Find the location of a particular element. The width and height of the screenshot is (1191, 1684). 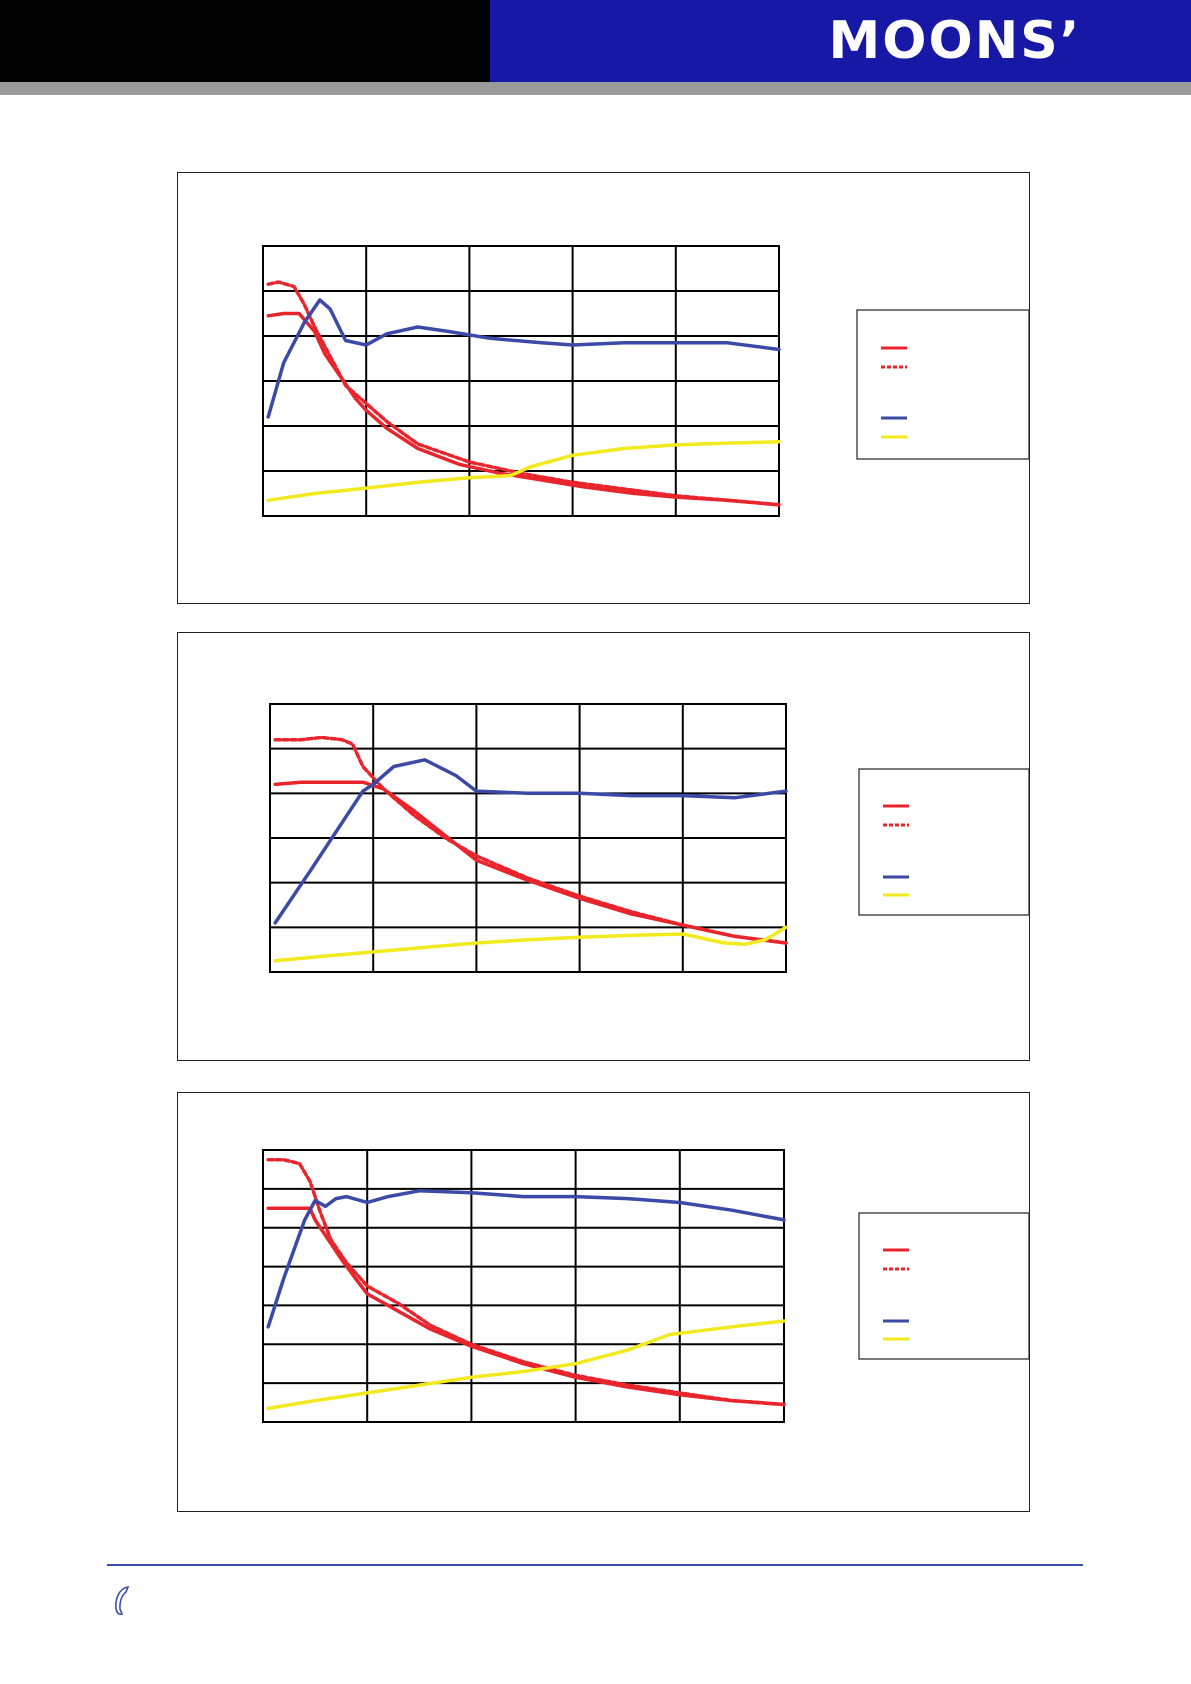

footer-rule is located at coordinates (595, 1565).